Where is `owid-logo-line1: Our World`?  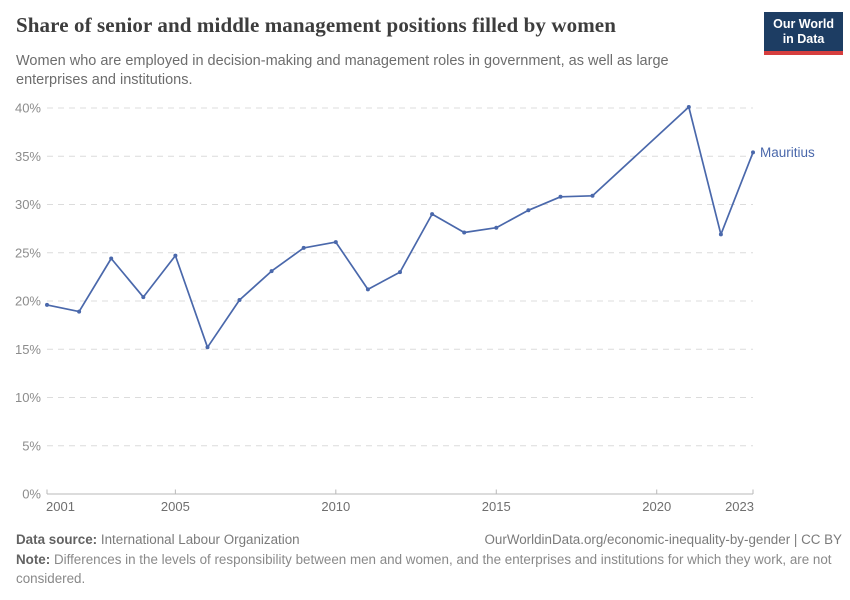
owid-logo-line1: Our World is located at coordinates (803, 24).